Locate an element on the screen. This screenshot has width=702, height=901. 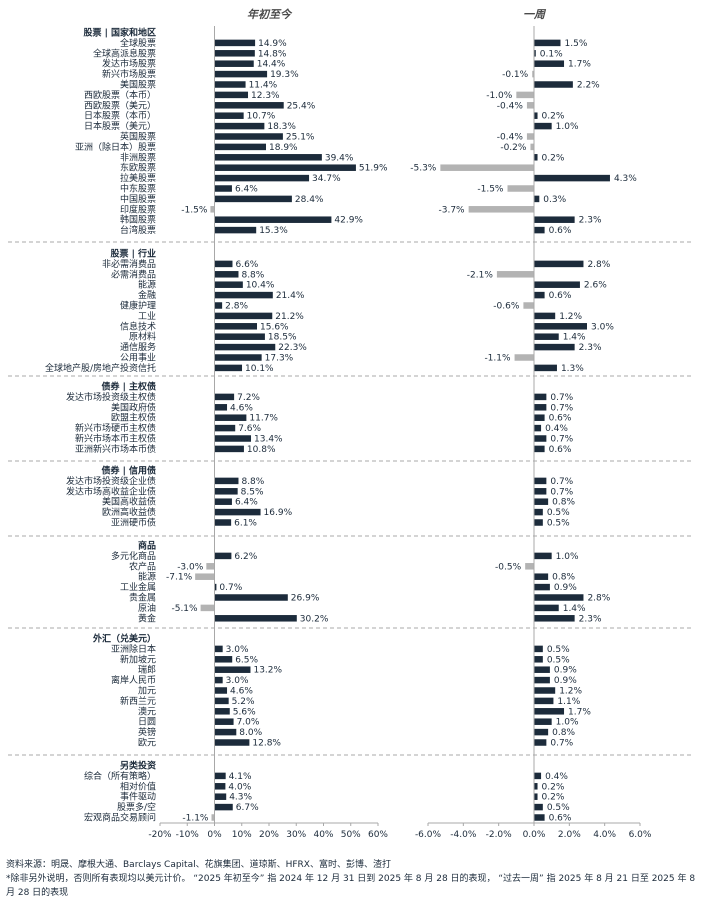
section-title: 股票 | 行业 is located at coordinates (133, 254).